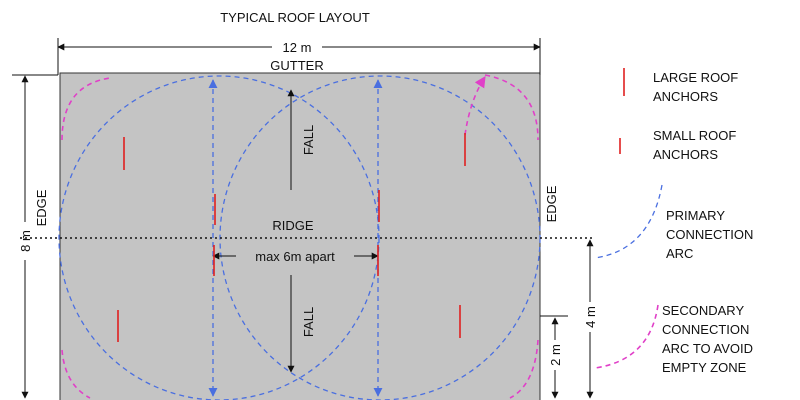 This screenshot has height=400, width=800. What do you see at coordinates (475, 106) in the screenshot?
I see `secondary-arc-arrow` at bounding box center [475, 106].